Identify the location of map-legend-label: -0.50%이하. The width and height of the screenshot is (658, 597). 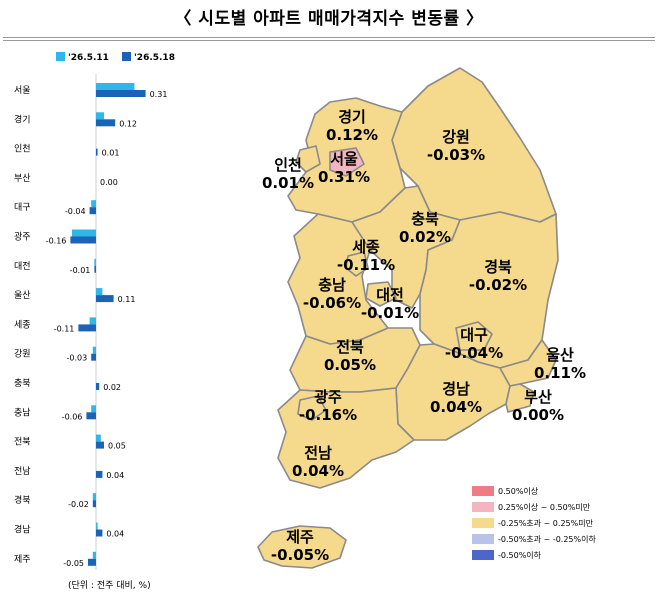
(520, 555).